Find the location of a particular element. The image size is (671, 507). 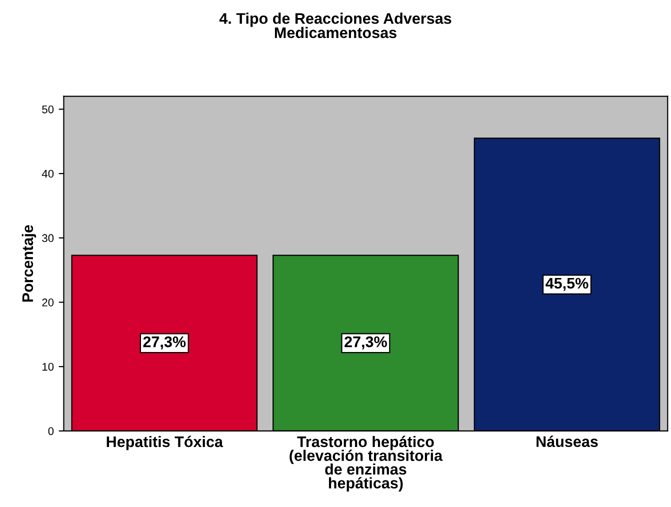

y-tick-label: 50 is located at coordinates (48, 109).